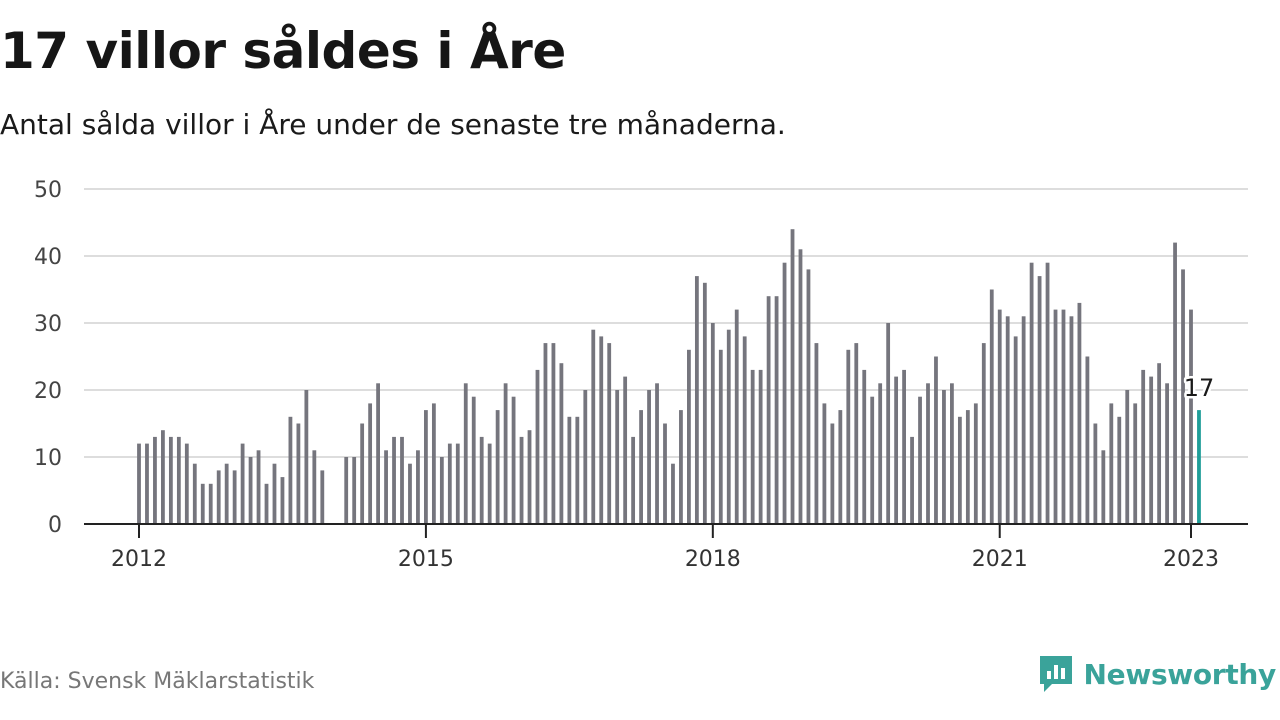  I want to click on brand-logo: Newsworthy, so click(1157, 674).